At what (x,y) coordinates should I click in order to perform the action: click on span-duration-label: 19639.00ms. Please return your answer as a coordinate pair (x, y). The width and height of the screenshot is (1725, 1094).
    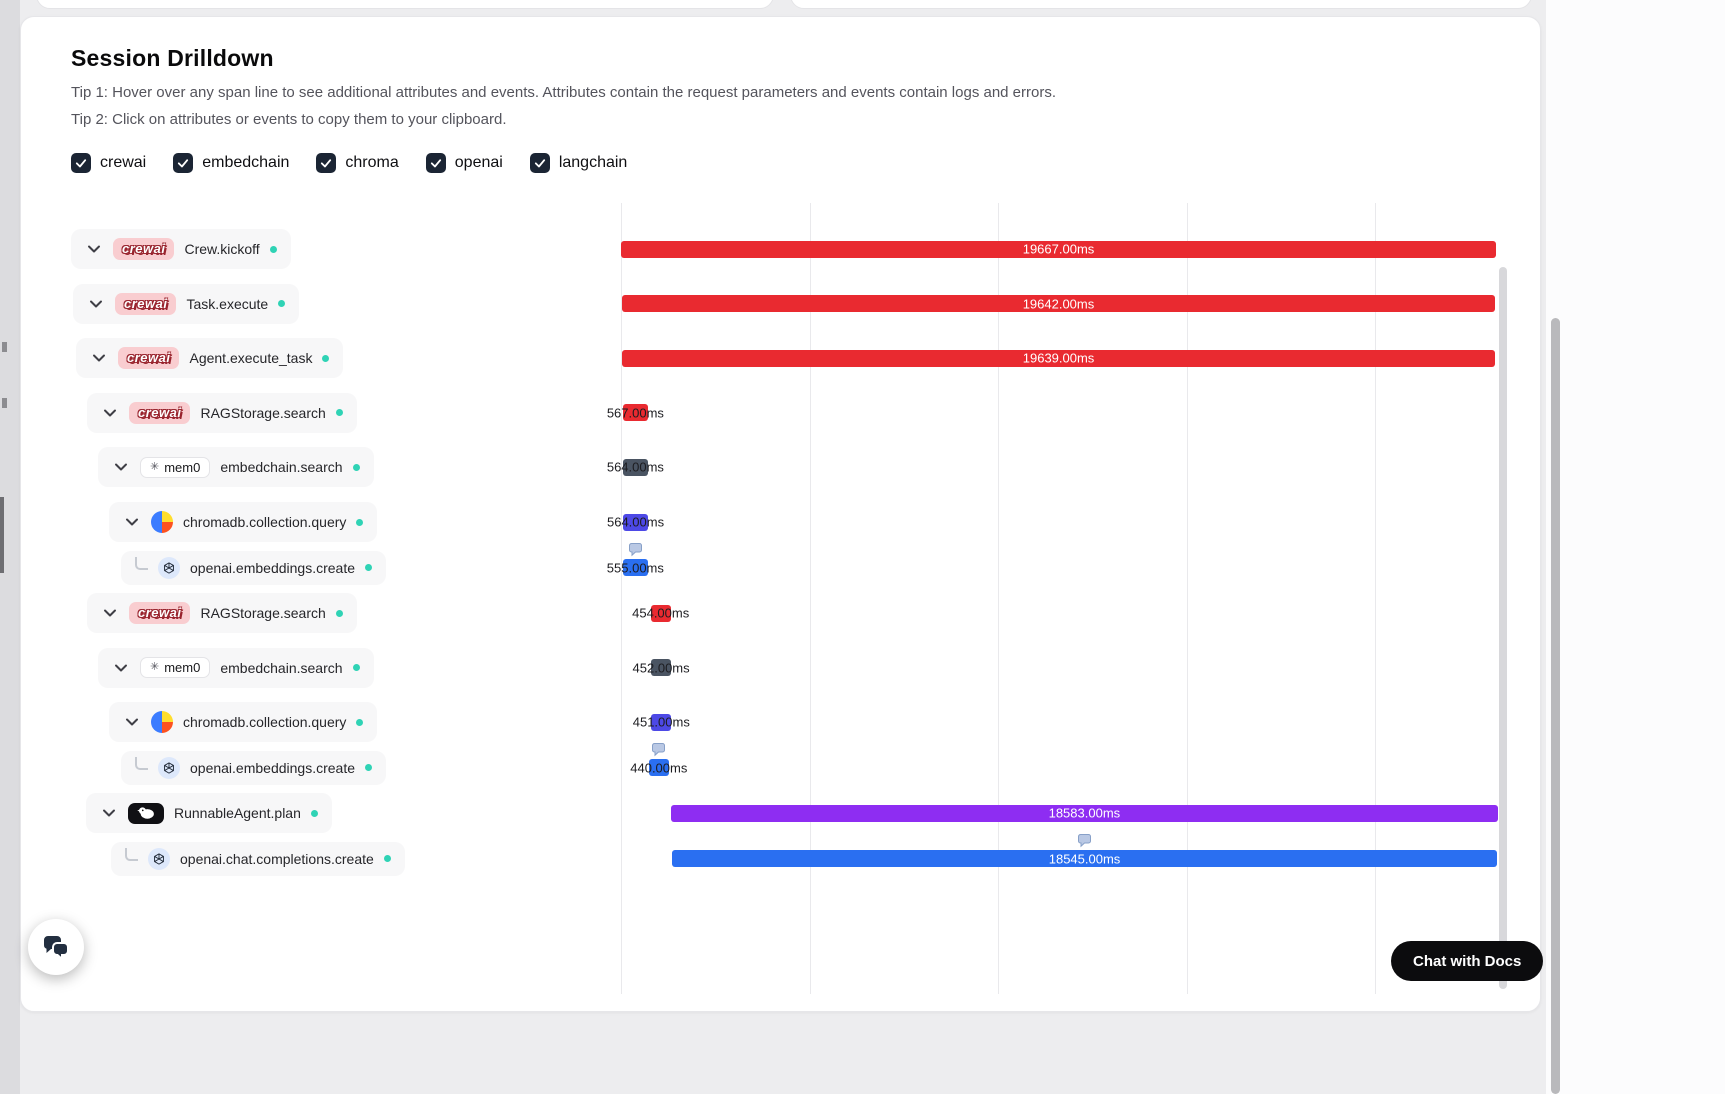
    Looking at the image, I should click on (1058, 358).